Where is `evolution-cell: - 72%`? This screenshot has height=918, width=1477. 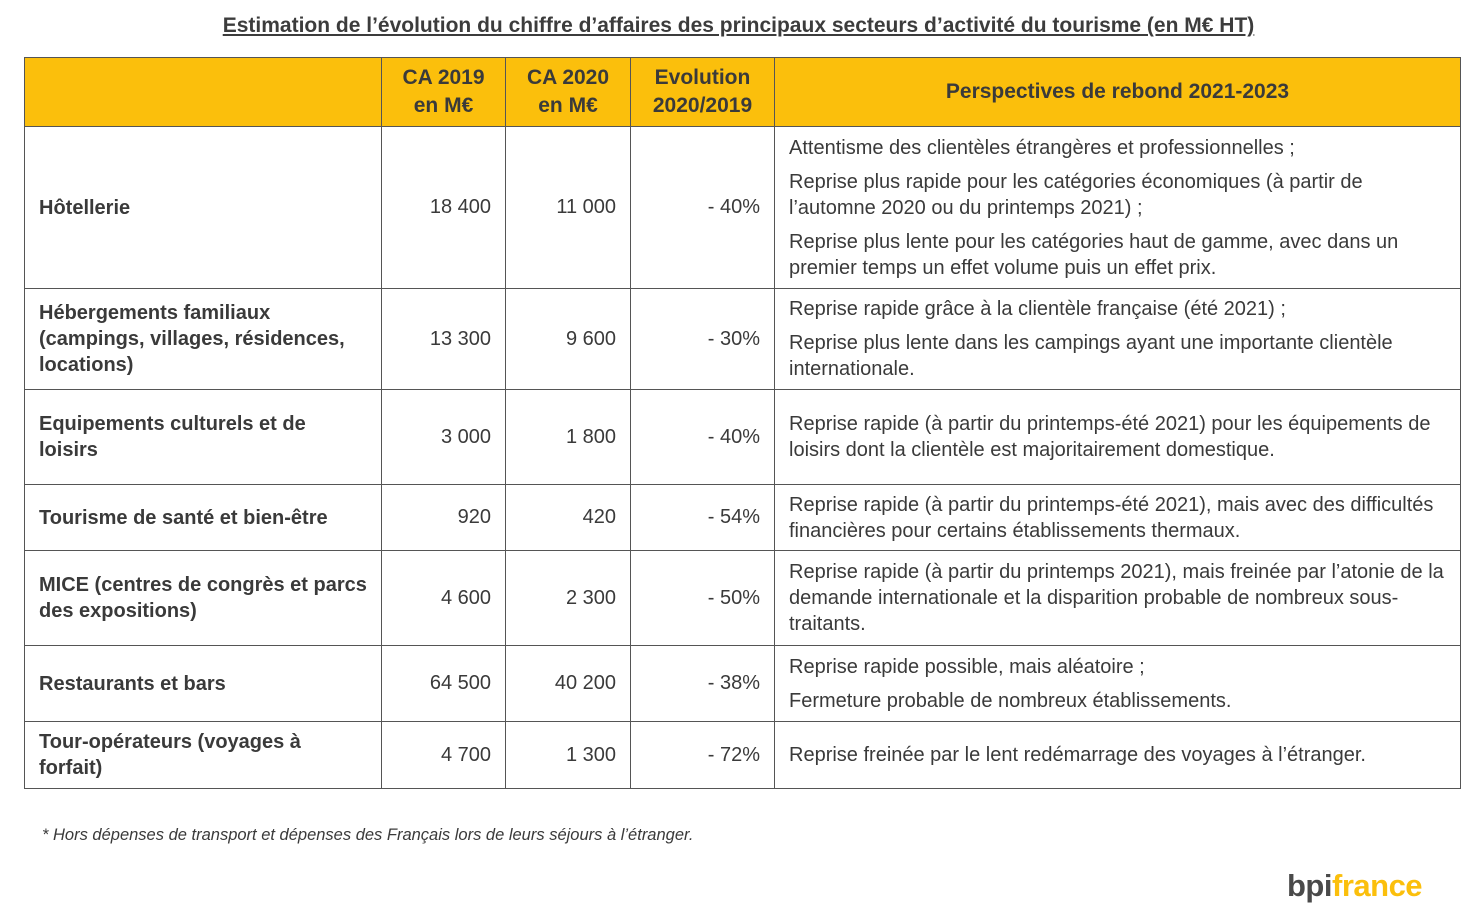 evolution-cell: - 72% is located at coordinates (702, 755).